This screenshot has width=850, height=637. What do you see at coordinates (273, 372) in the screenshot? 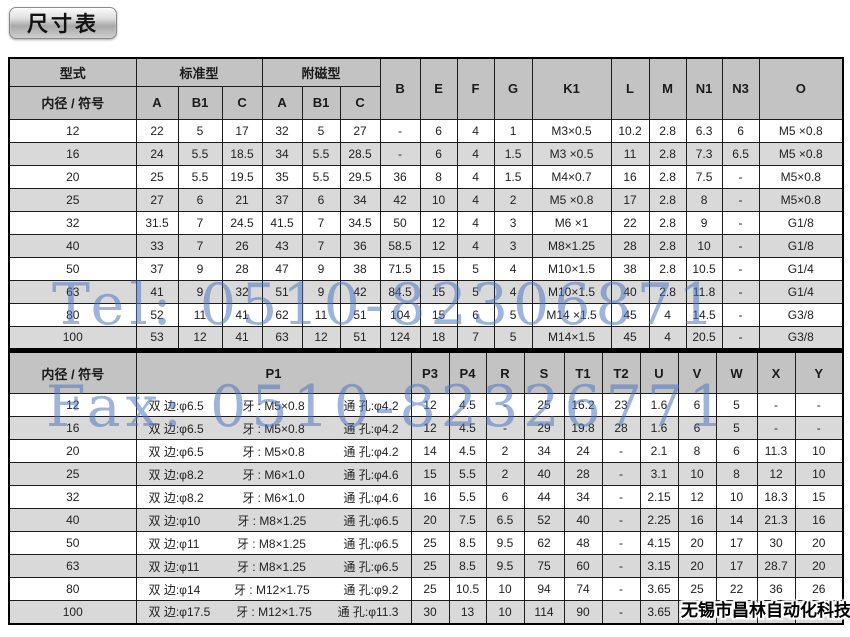
I see `header-col-P1: P1` at bounding box center [273, 372].